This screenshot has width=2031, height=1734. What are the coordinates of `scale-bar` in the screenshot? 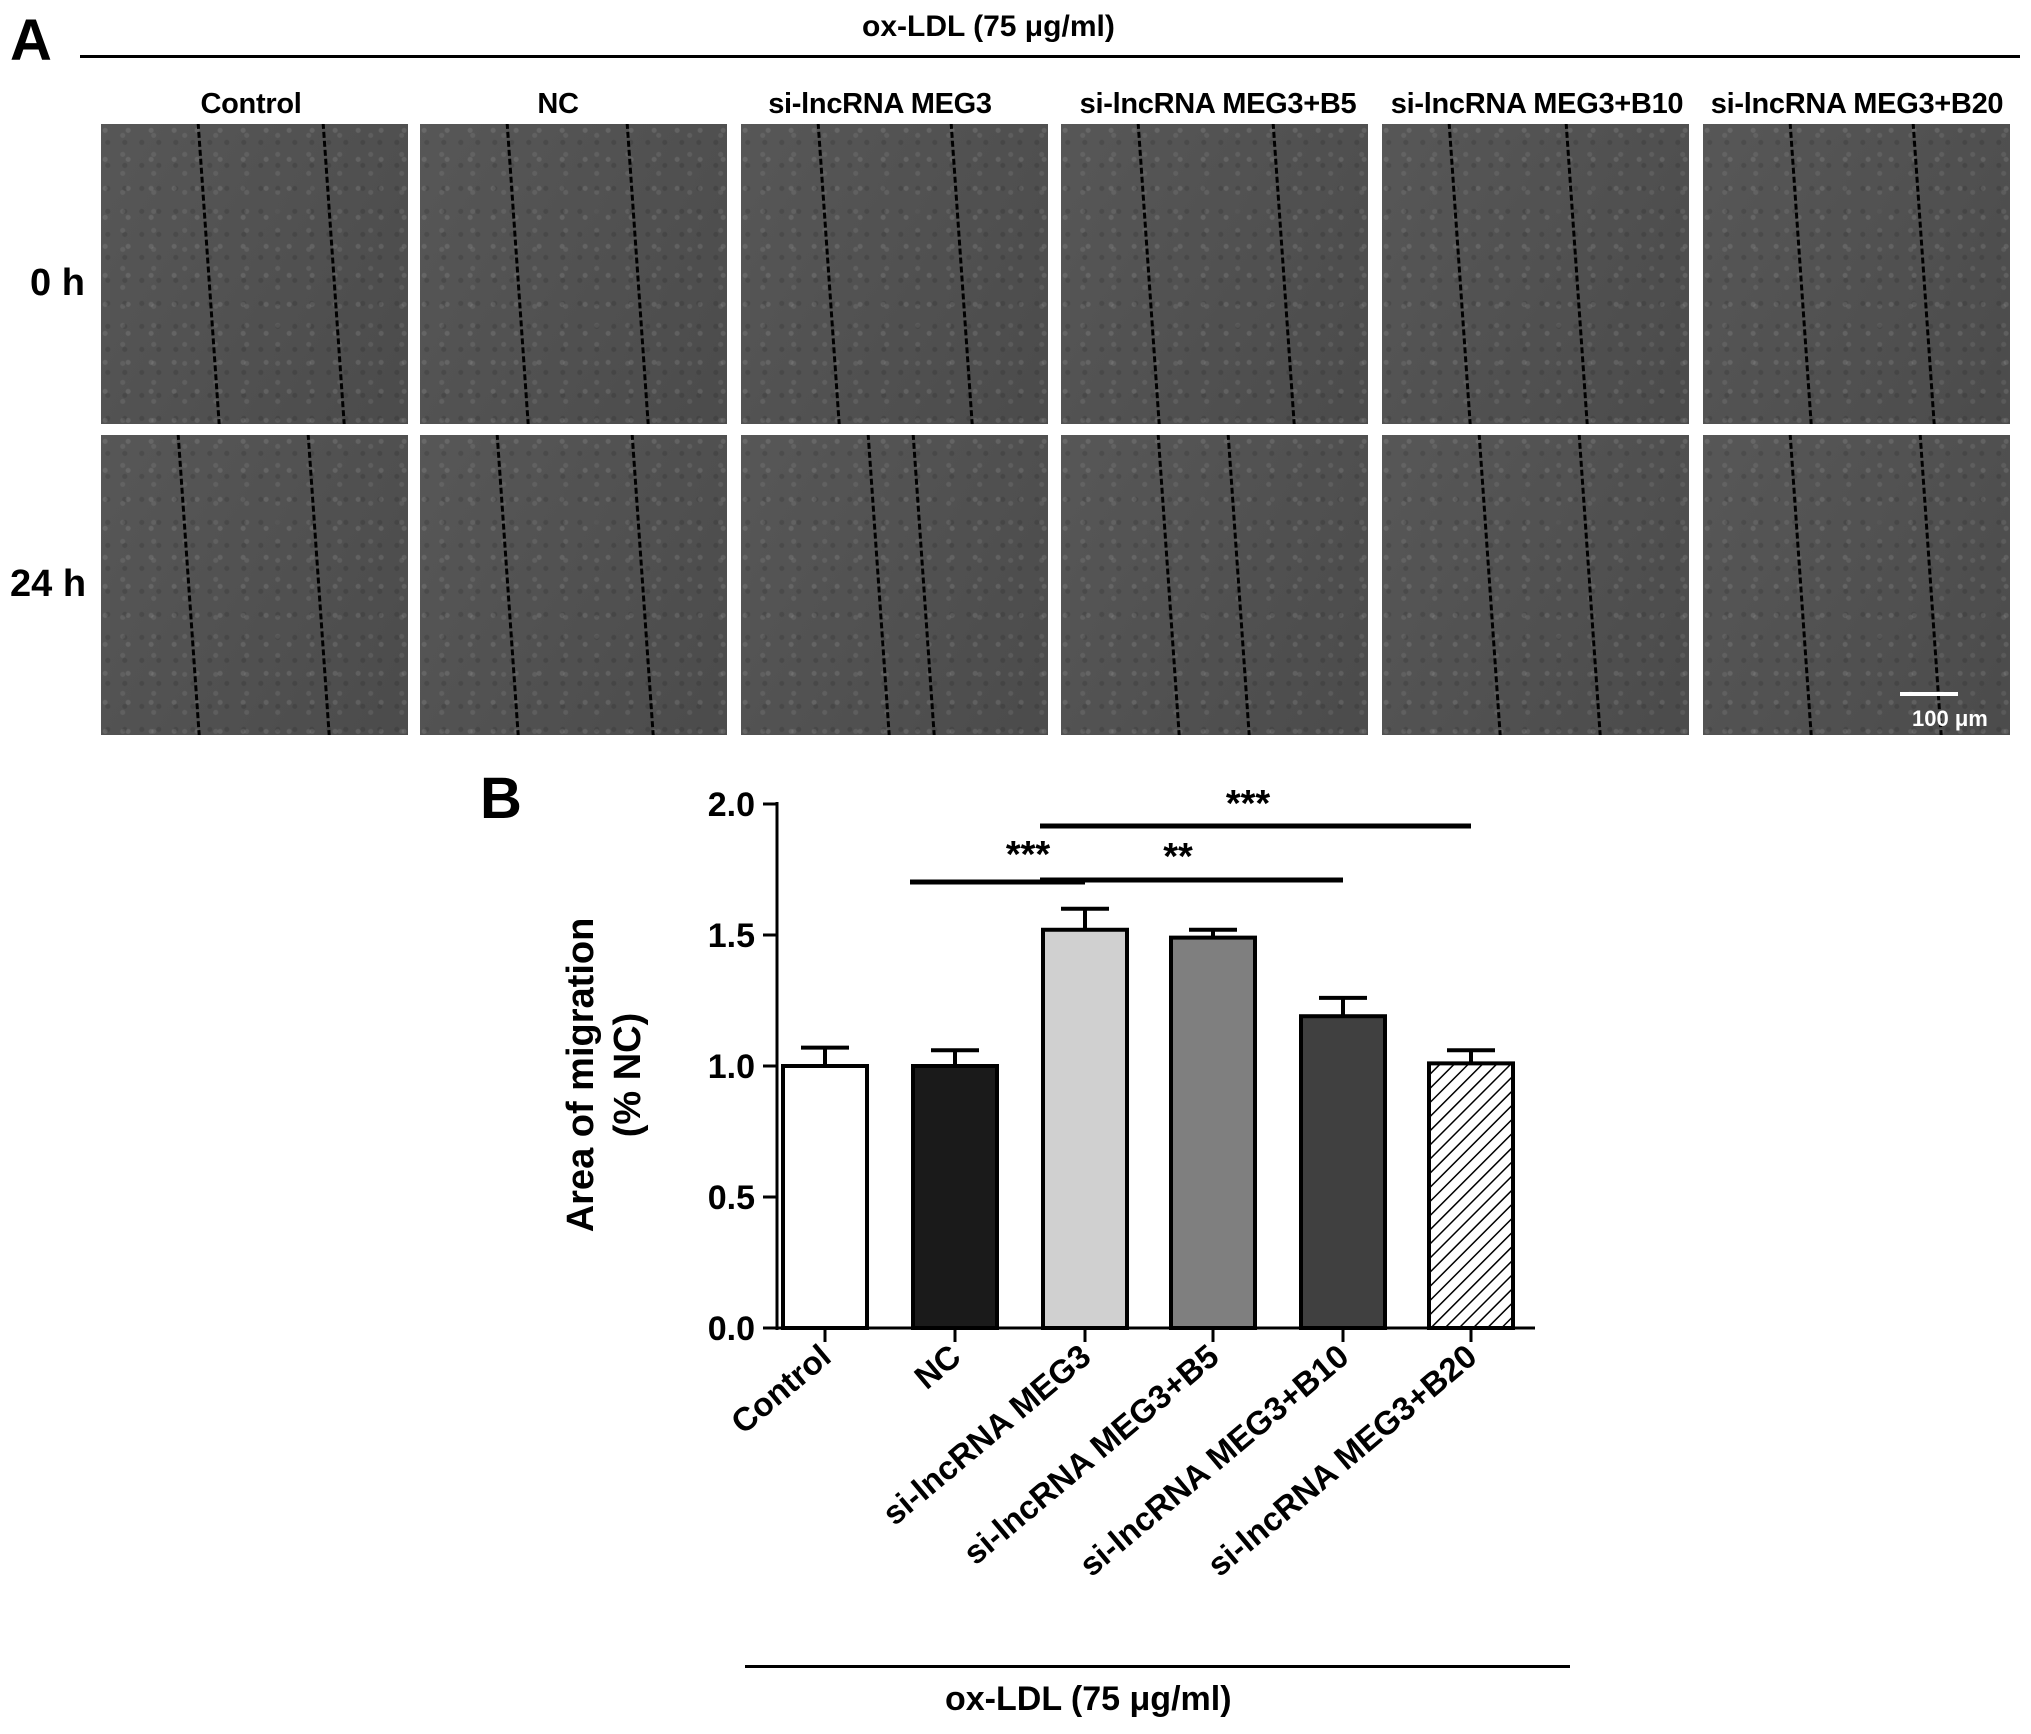 It's located at (1929, 694).